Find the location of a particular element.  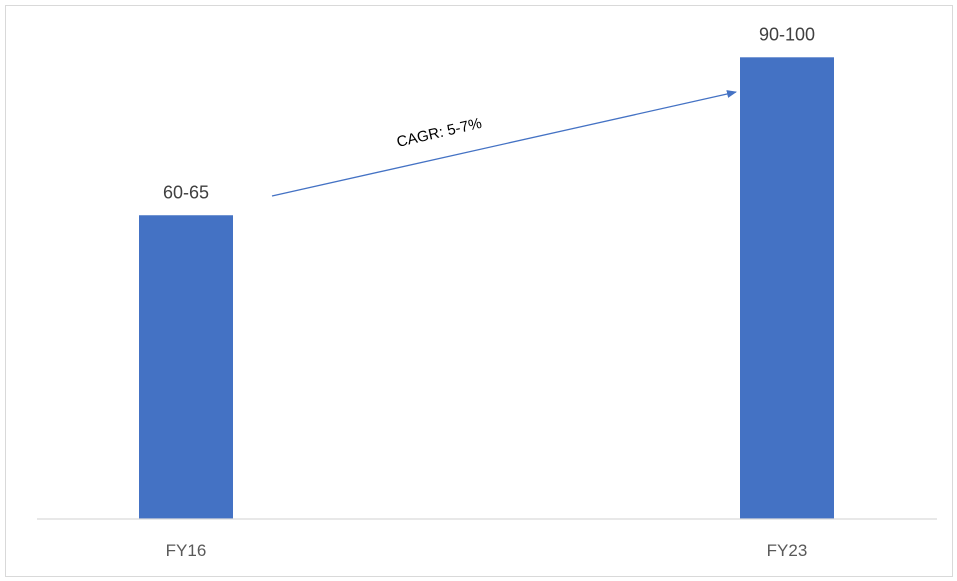

bar-fy16 is located at coordinates (186, 367).